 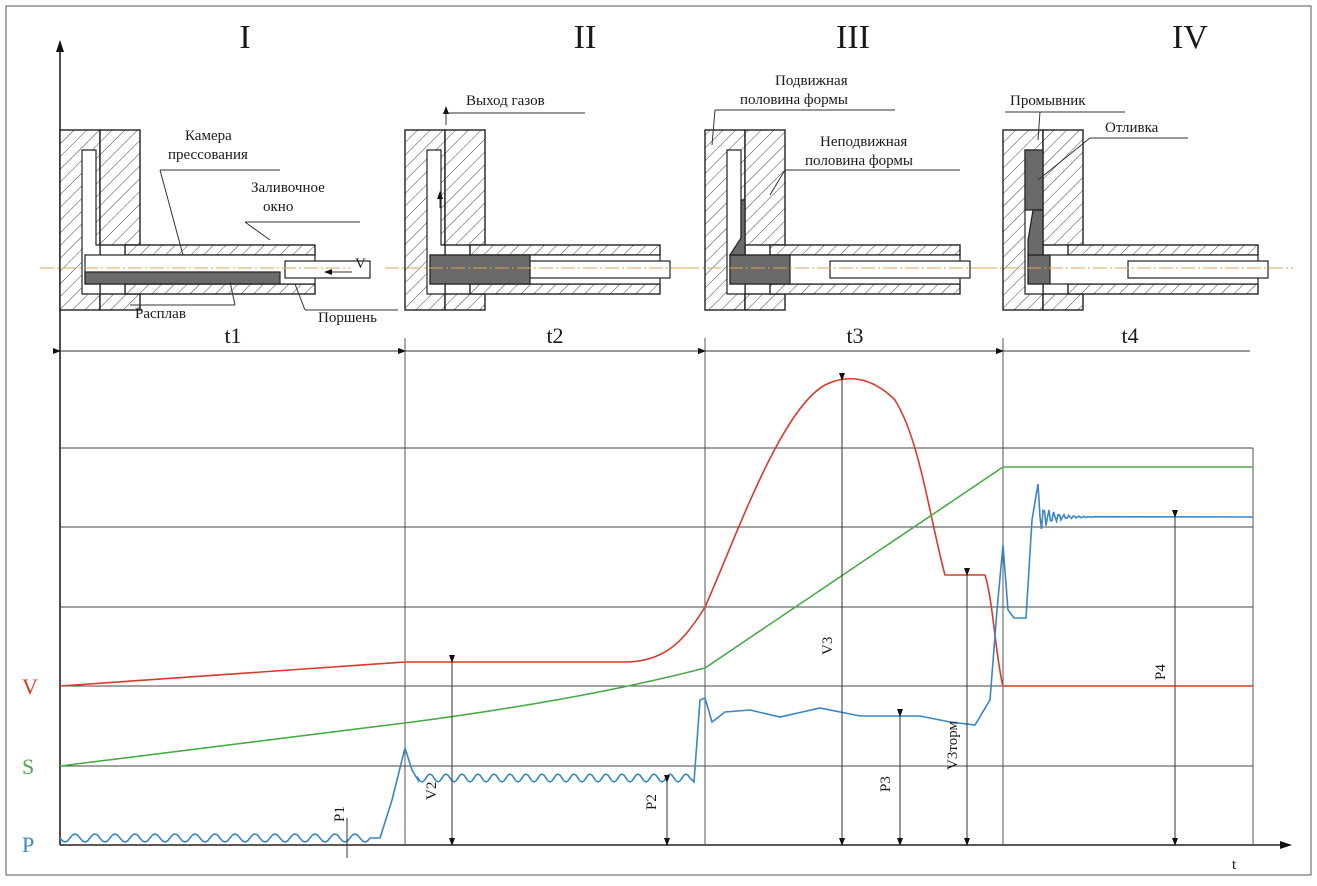 What do you see at coordinates (853, 37) in the screenshot?
I see `stage-label: III` at bounding box center [853, 37].